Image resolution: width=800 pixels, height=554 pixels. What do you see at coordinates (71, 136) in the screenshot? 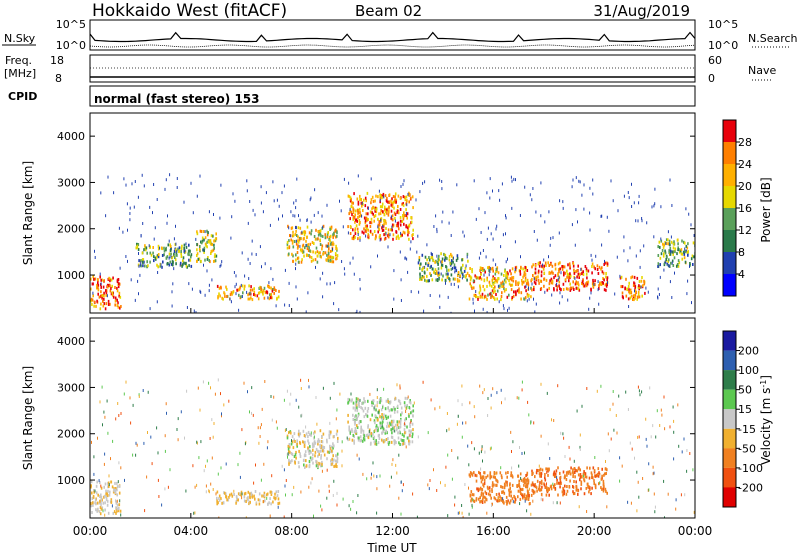
I see `y-tick-label: 4000` at bounding box center [71, 136].